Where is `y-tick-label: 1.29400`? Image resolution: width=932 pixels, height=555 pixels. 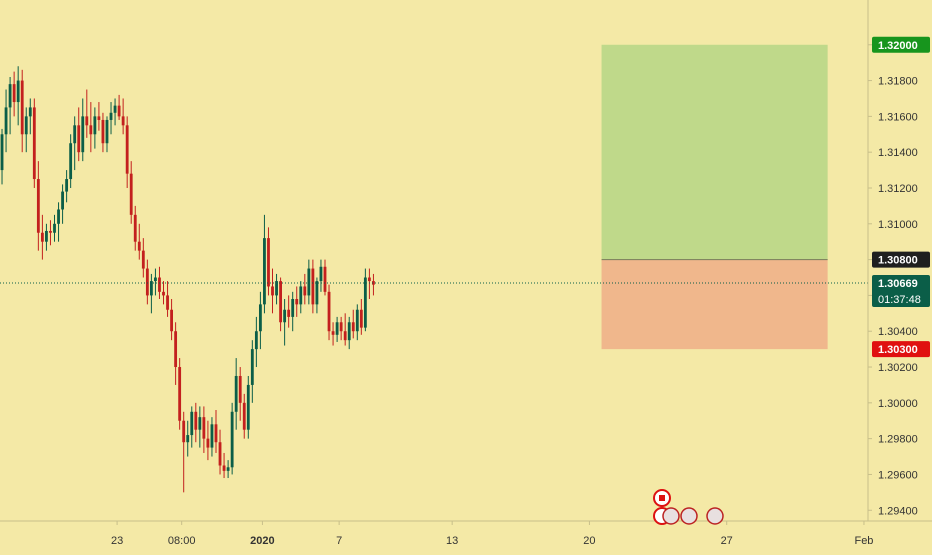
y-tick-label: 1.29400 is located at coordinates (898, 511).